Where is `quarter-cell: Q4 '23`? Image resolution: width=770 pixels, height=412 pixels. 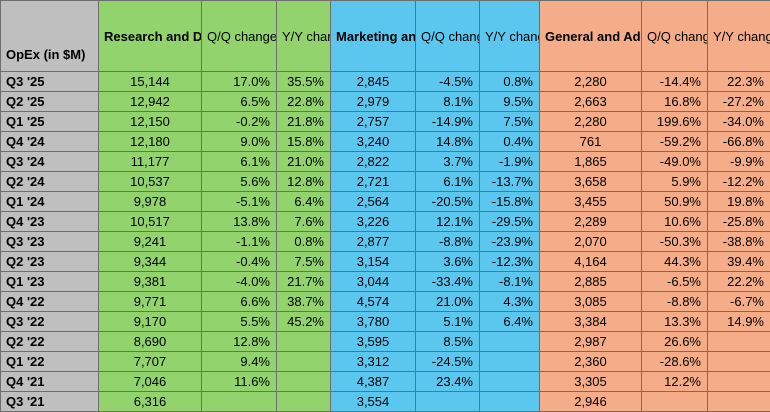
quarter-cell: Q4 '23 is located at coordinates (50, 222).